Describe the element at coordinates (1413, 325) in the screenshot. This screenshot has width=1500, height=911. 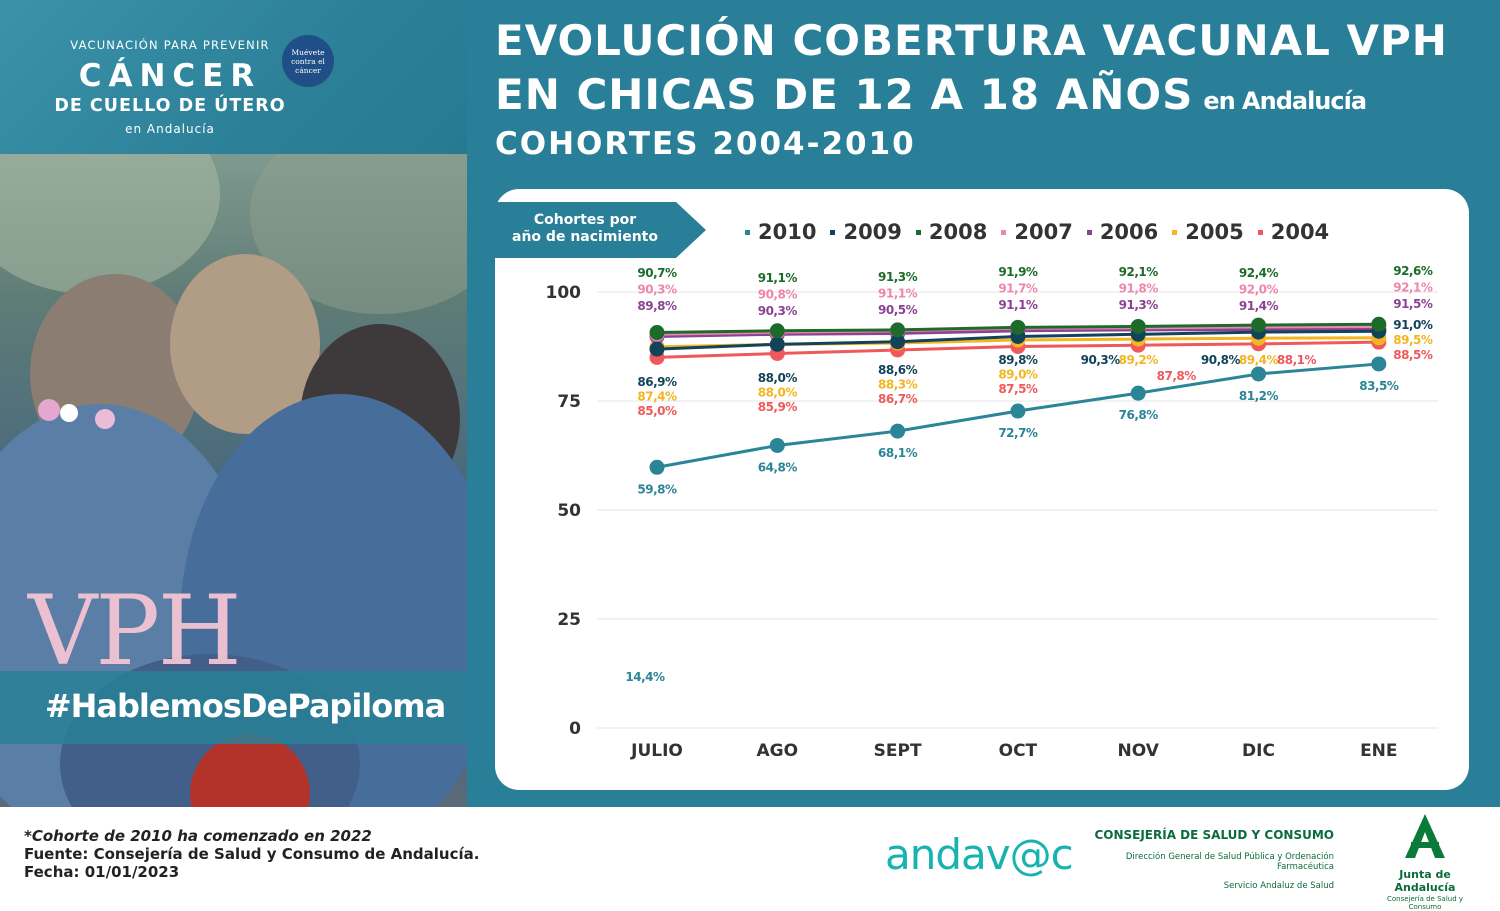
I see `data-label-2009: 91,0%` at that location.